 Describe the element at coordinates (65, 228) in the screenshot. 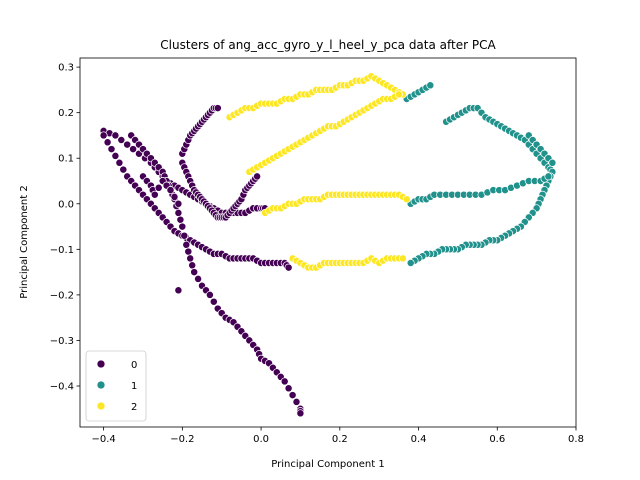

I see `y-axis-ticks: −0.4 −0.3 −0.2 −0.1 0.0 0.1 0.2 0.3` at that location.